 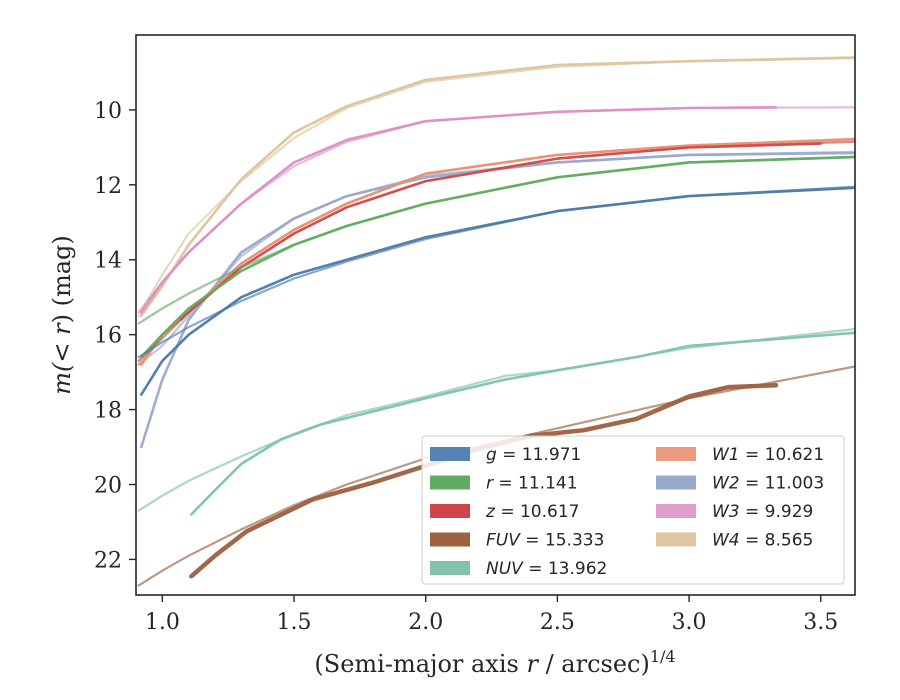 I want to click on y-tick-label: 18, so click(x=108, y=411).